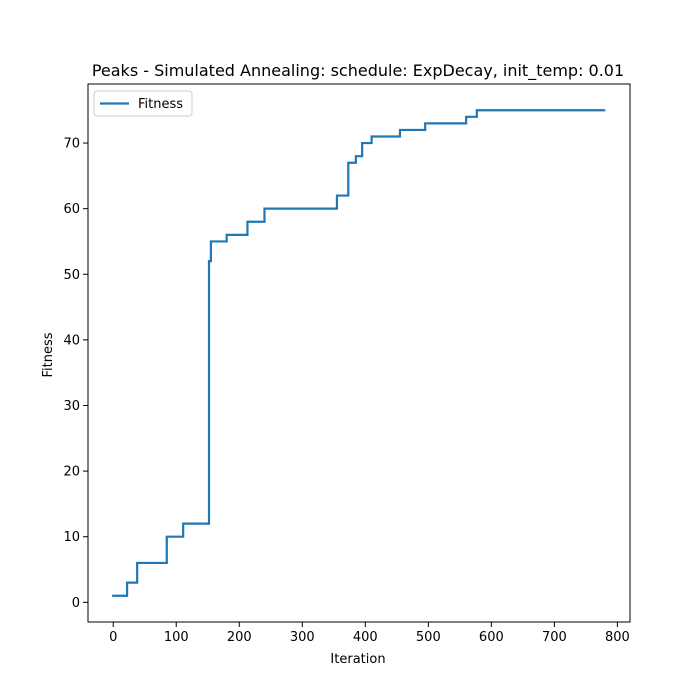 This screenshot has width=700, height=700. I want to click on y-tick-label: 60, so click(71, 209).